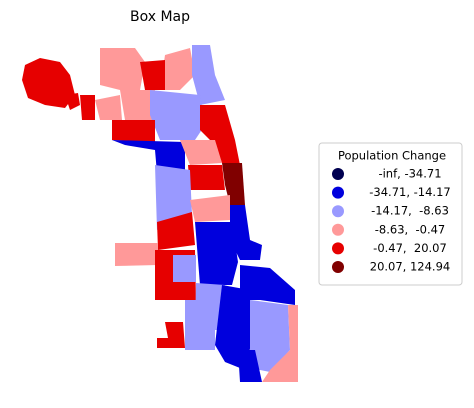 The width and height of the screenshot is (474, 408). Describe the element at coordinates (410, 248) in the screenshot. I see `legend-label: -0.47, 20.07` at that location.